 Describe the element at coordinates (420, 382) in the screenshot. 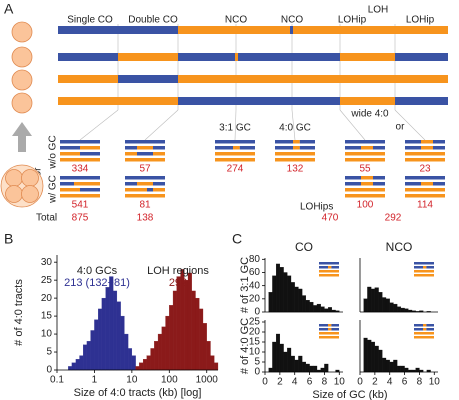

I see `x-tick-label: 8` at that location.